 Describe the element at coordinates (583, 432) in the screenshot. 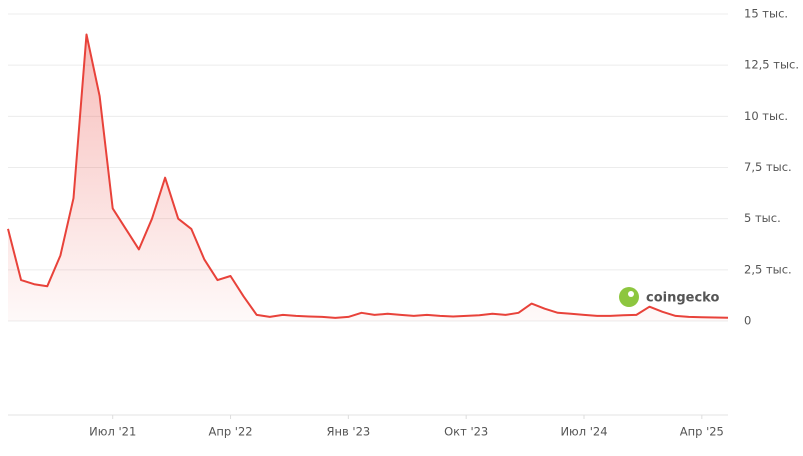

I see `x-tick-label: Июл '24` at that location.